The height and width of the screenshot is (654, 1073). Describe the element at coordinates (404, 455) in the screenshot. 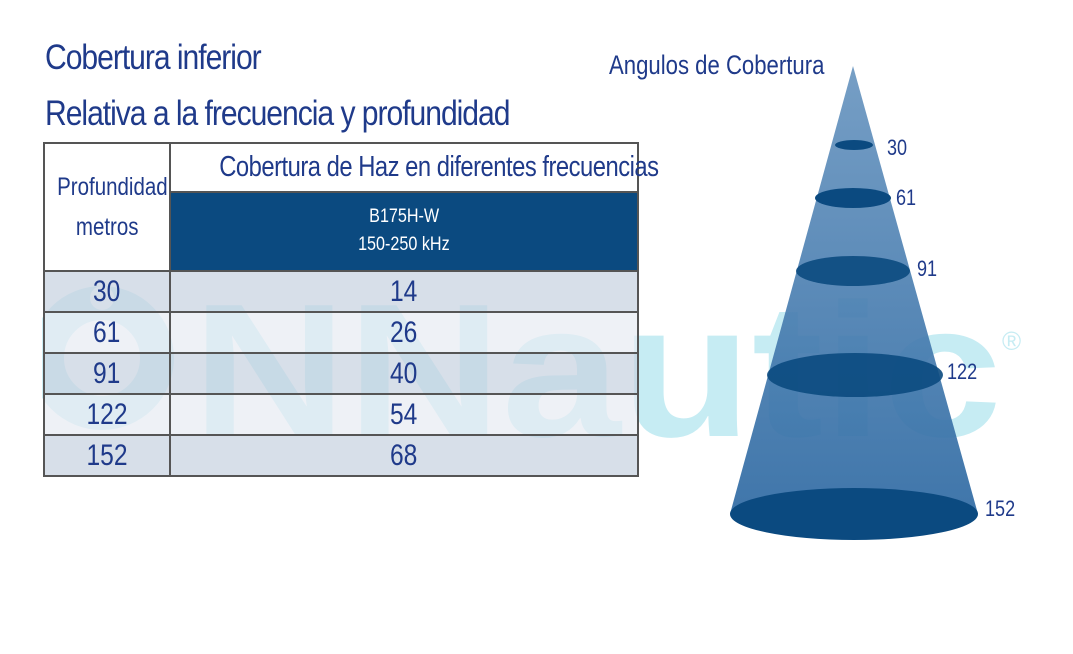

I see `coverage-cell: 68` at that location.